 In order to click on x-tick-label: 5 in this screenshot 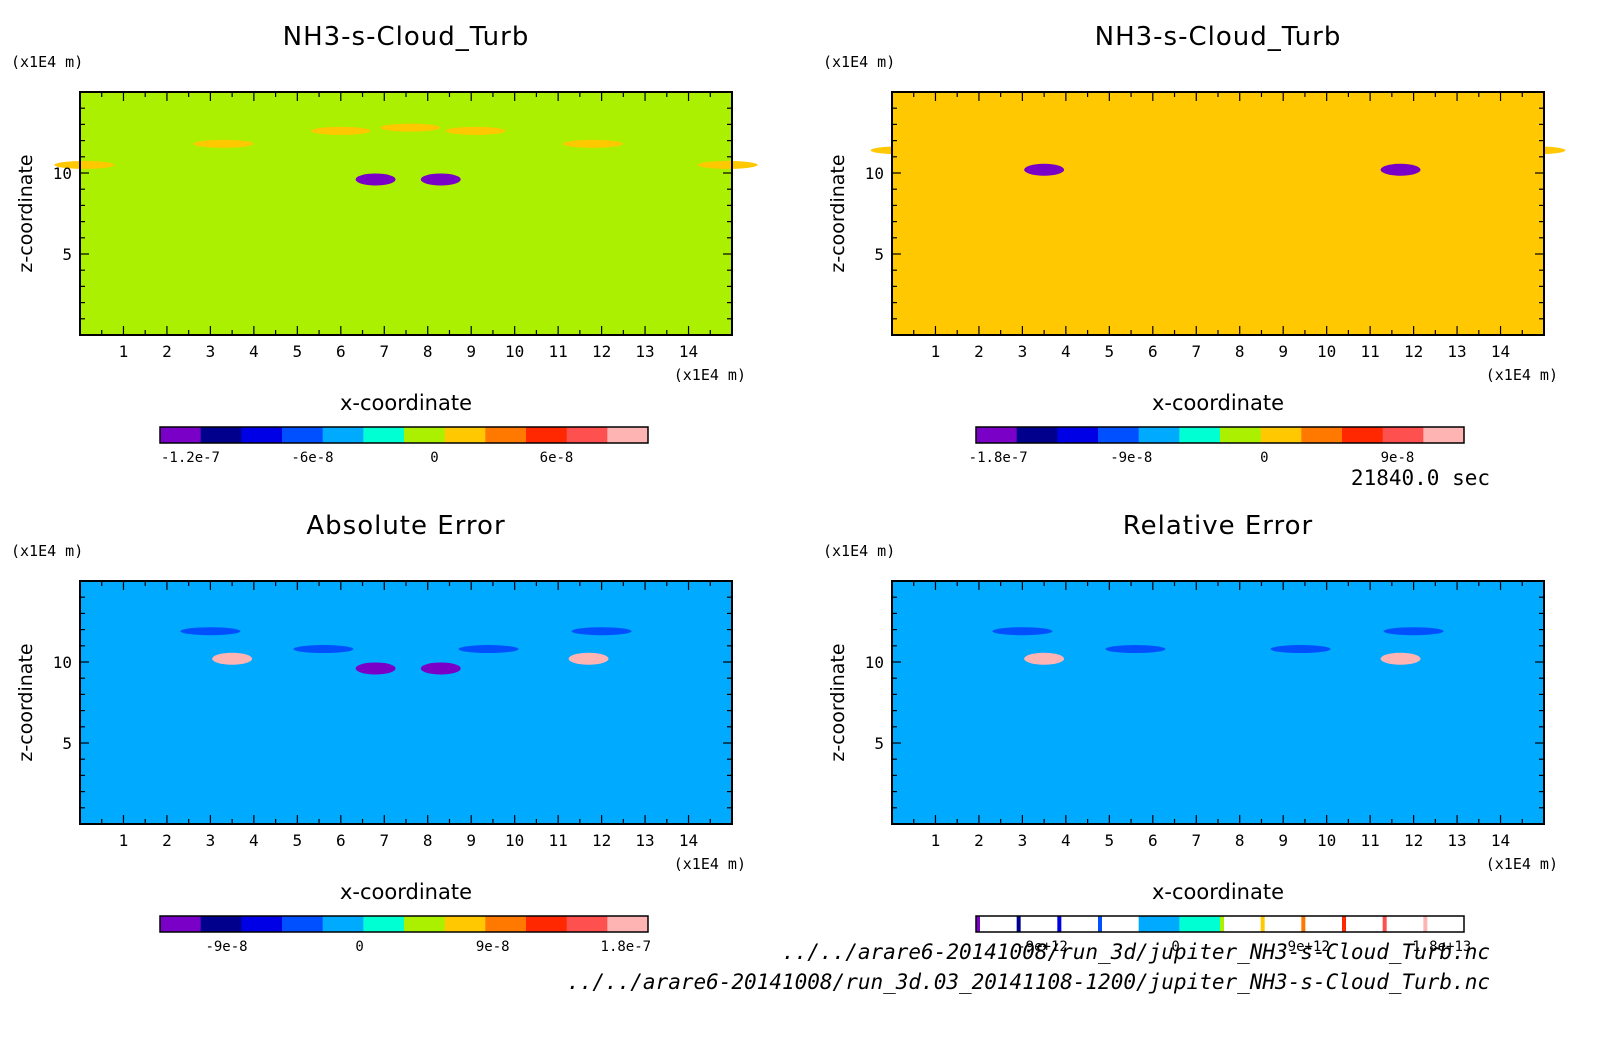, I will do `click(298, 351)`.